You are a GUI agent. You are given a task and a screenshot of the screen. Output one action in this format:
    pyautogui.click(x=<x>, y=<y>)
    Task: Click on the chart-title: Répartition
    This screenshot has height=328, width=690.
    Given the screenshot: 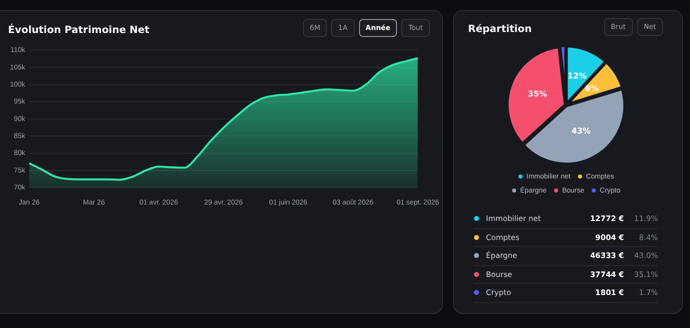 What is the action you would take?
    pyautogui.click(x=500, y=29)
    